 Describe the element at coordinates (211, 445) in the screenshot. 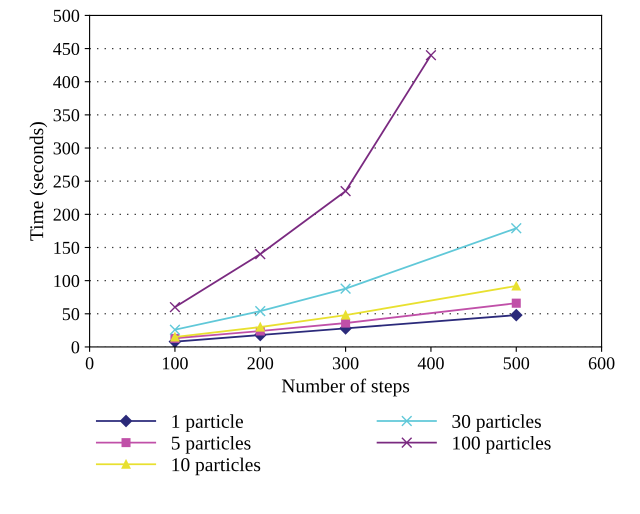

I see `legend-label: 5 particles` at that location.